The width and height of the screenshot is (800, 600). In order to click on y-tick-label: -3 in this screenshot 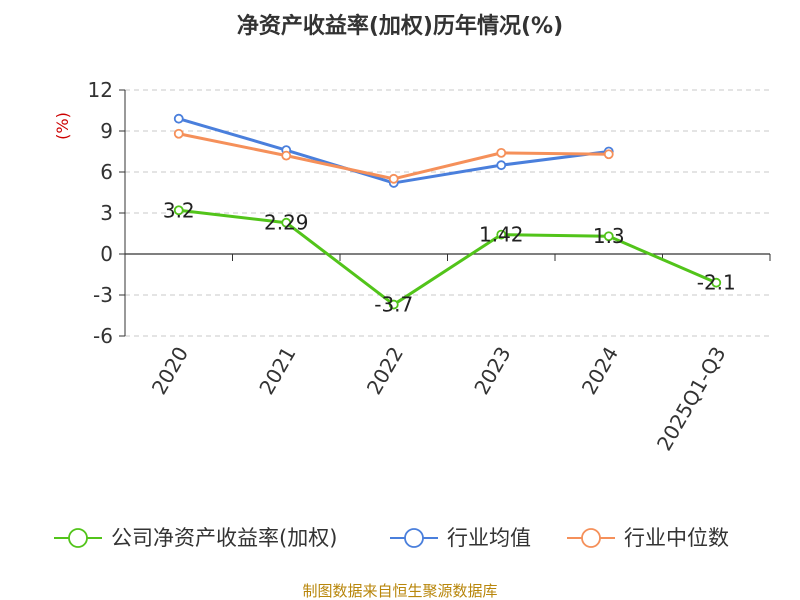, I will do `click(103, 295)`.